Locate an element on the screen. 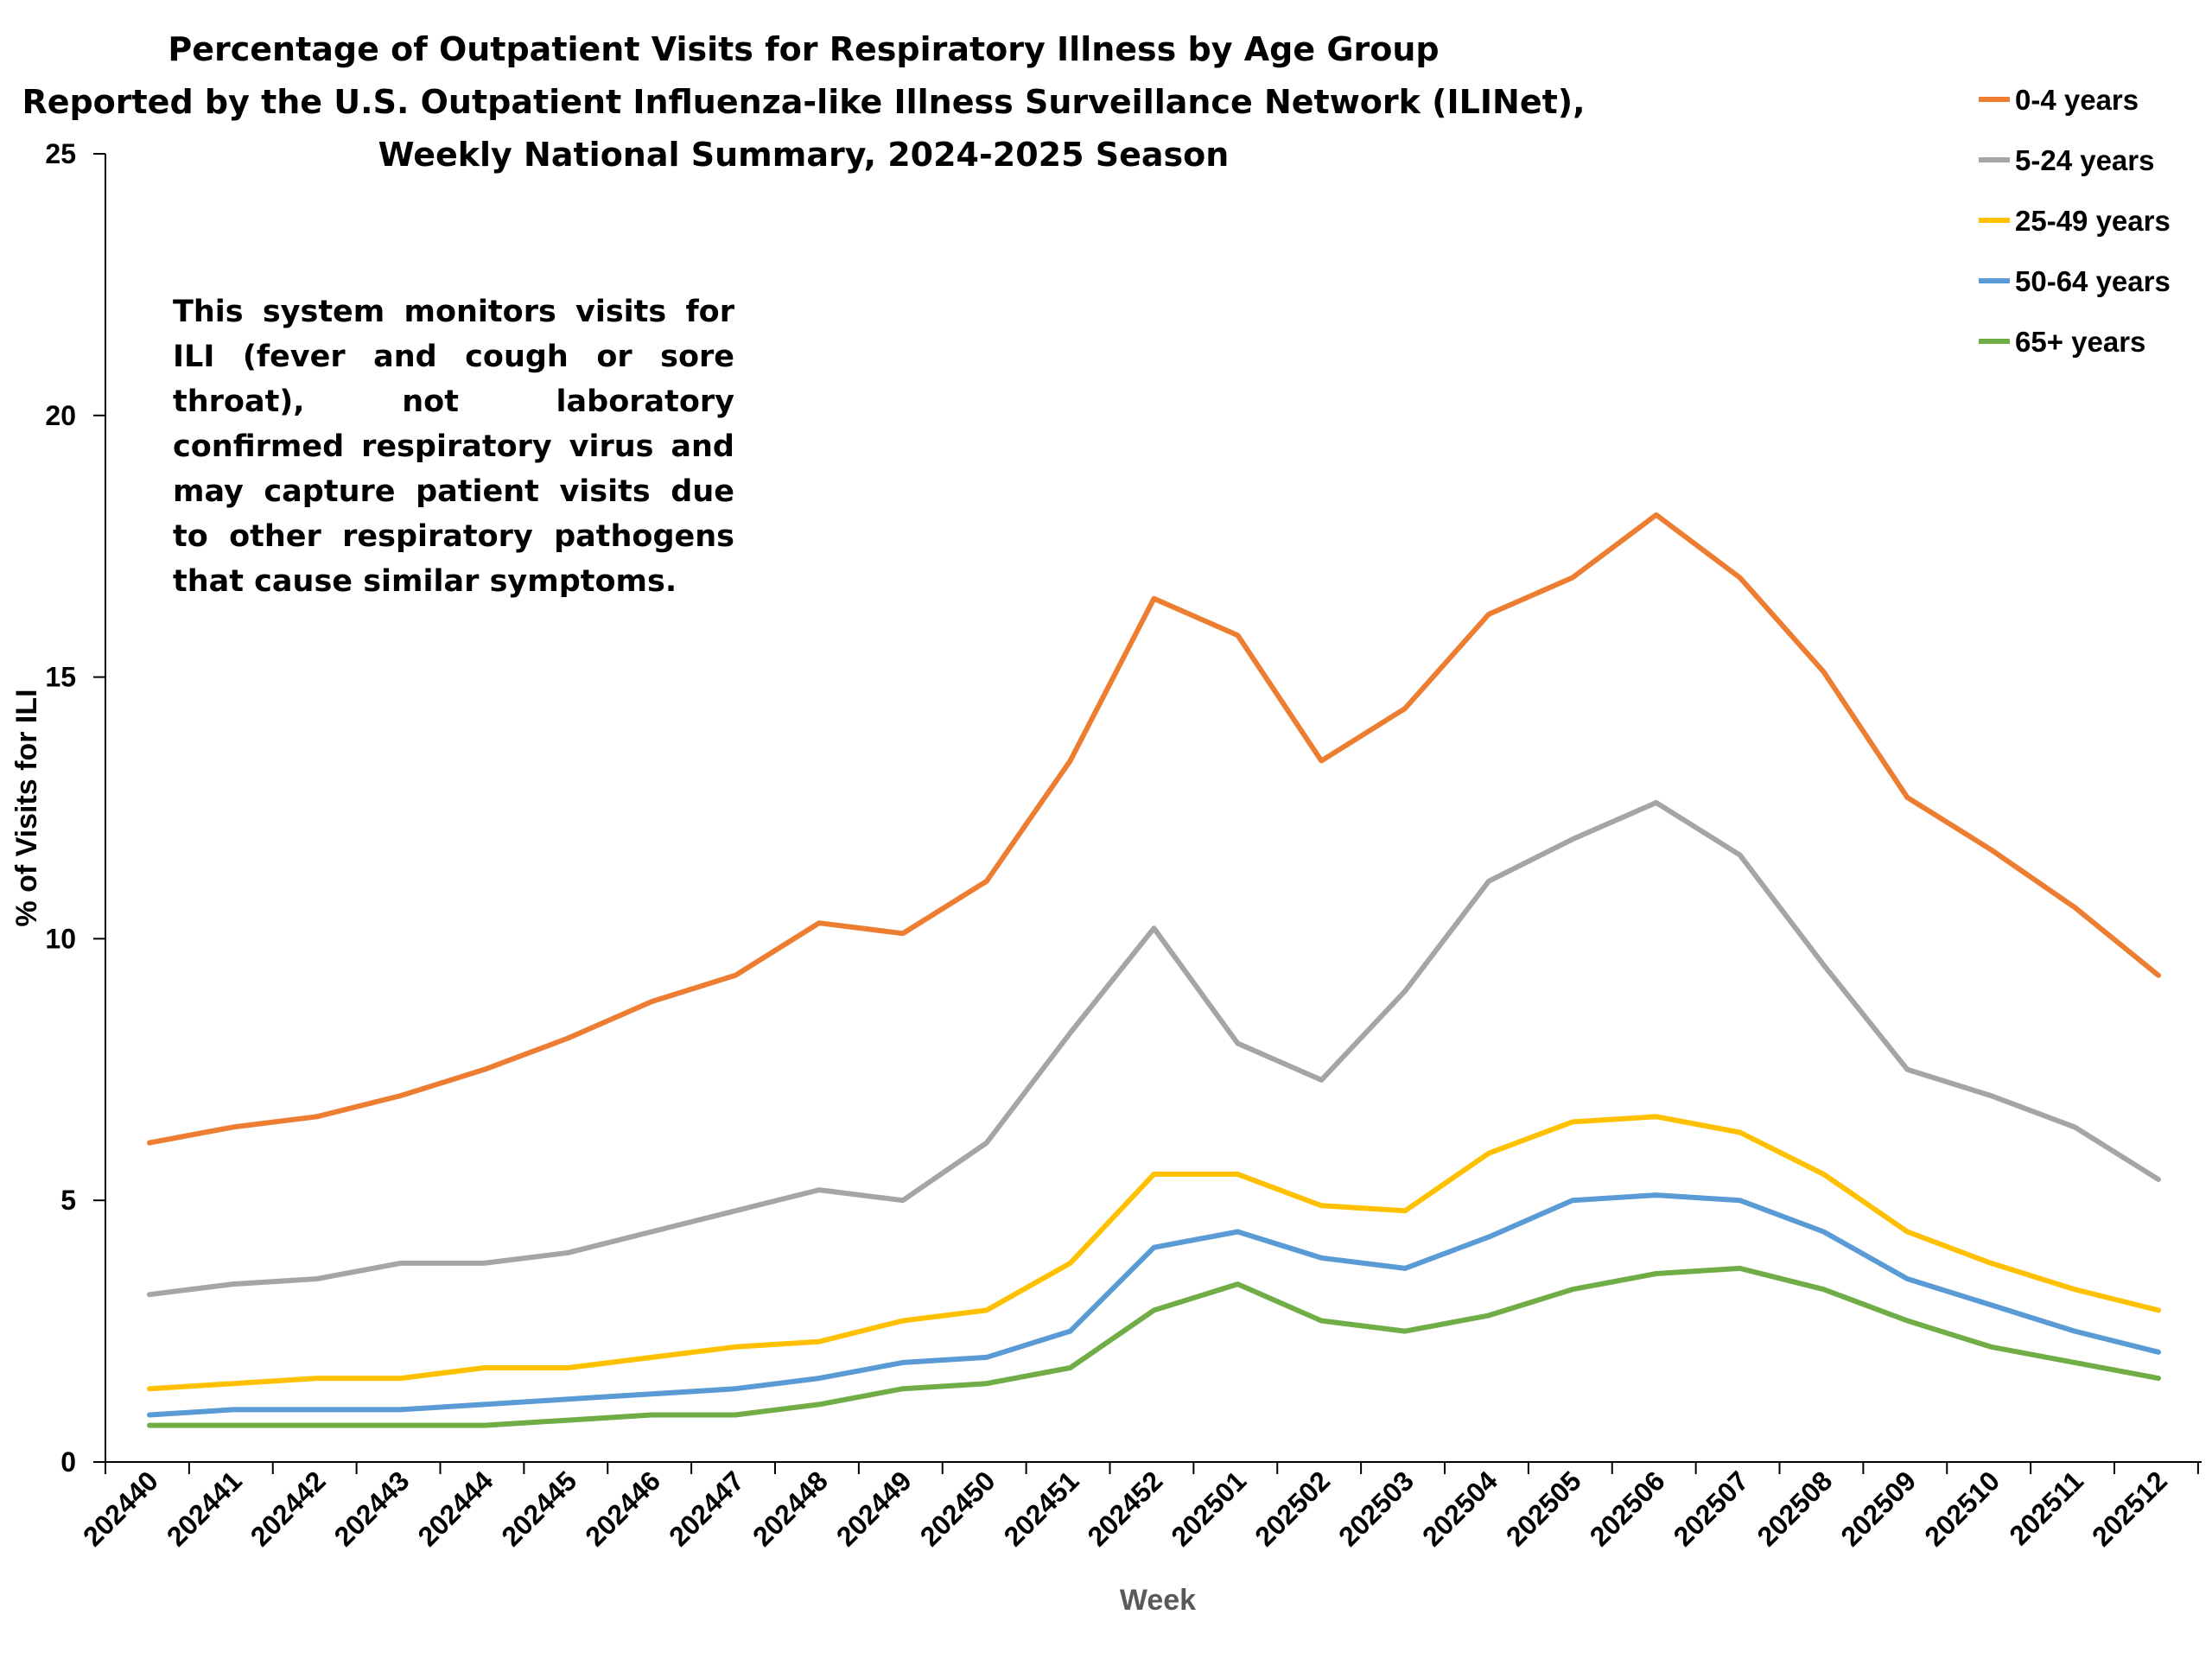 This screenshot has height=1659, width=2212. x-tick-label: 202512 is located at coordinates (2129, 1508).